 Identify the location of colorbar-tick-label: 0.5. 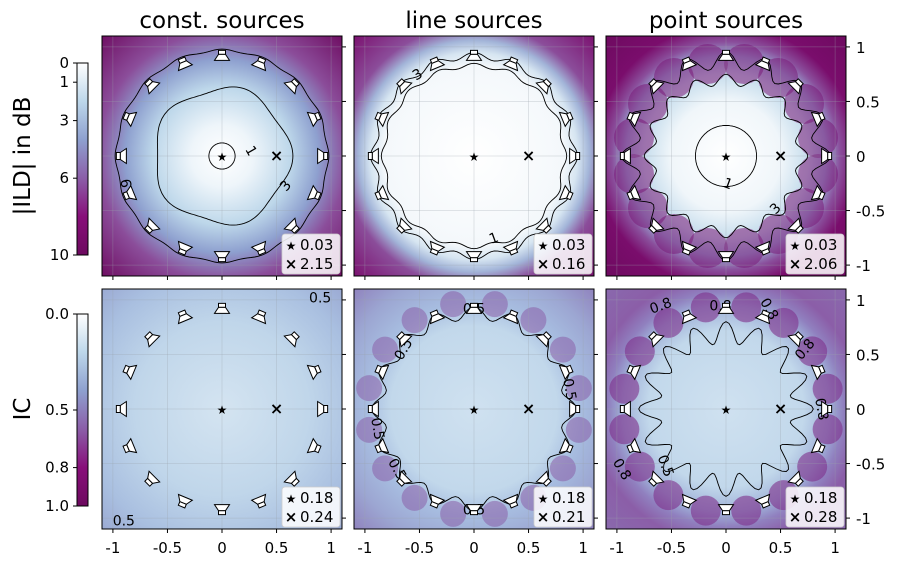
(57, 410).